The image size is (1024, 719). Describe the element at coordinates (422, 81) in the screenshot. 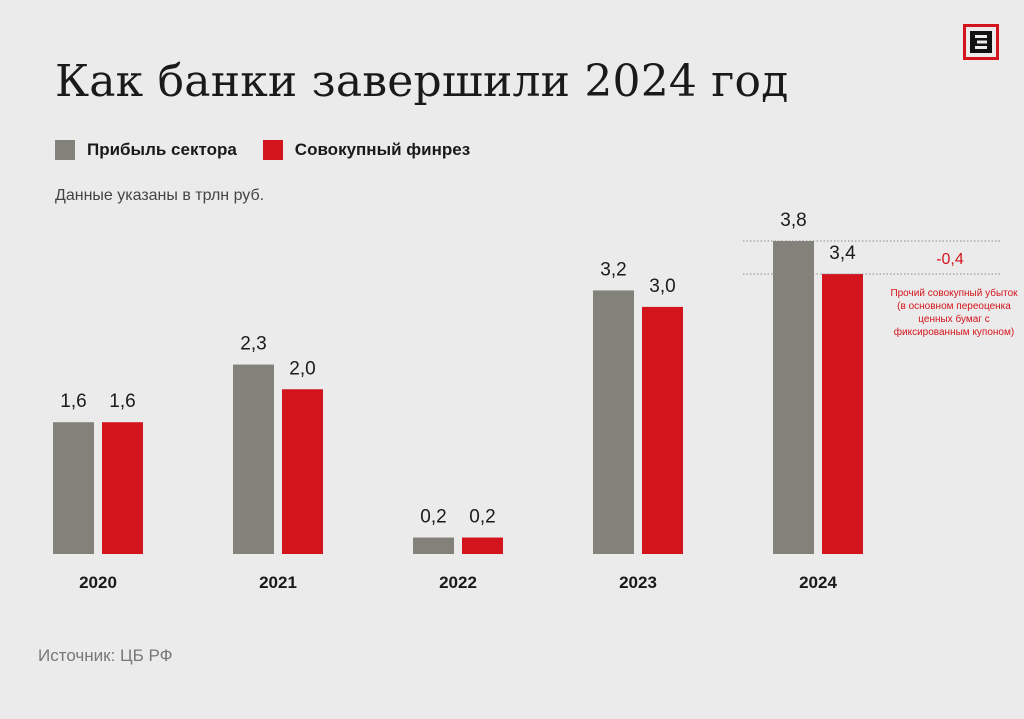

I see `chart-title: Как банки завершили 2024 год` at that location.